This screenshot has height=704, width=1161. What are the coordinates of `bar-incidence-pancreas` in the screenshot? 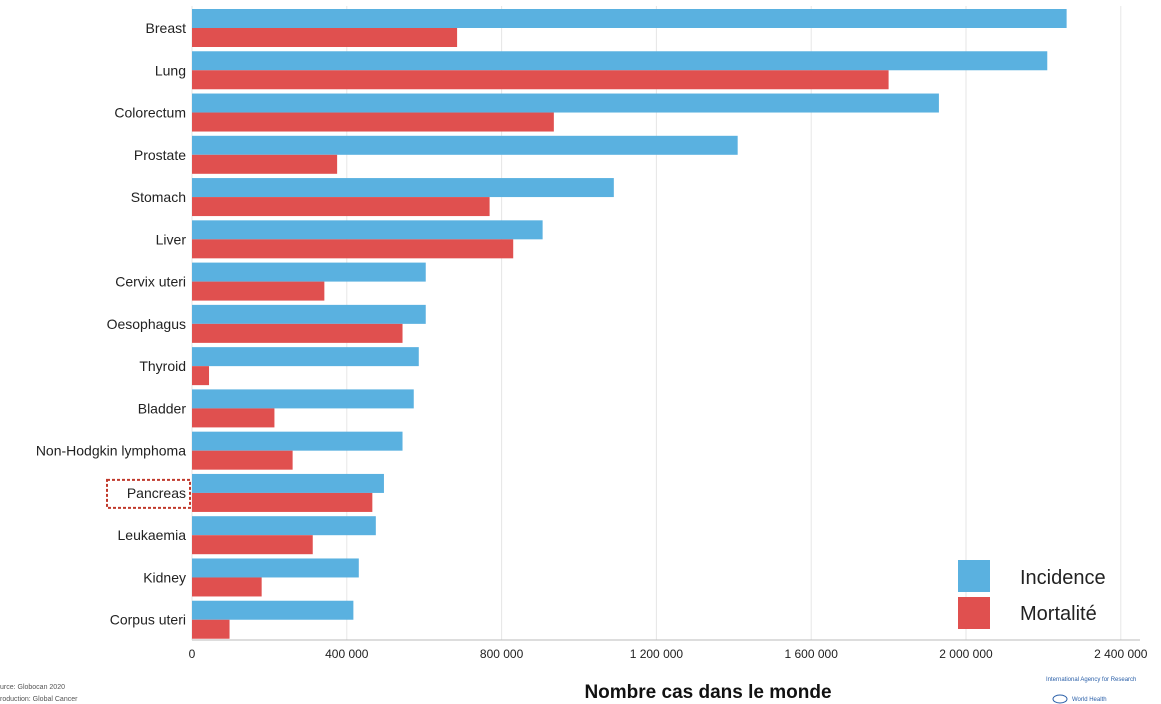 It's located at (288, 483).